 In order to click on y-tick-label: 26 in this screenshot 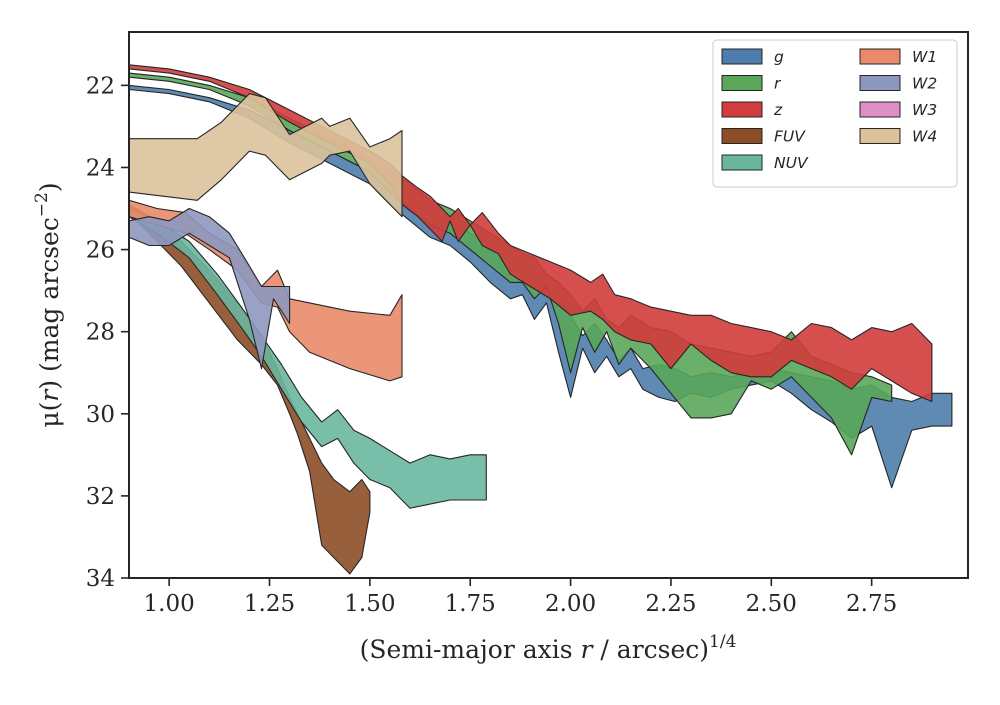, I will do `click(100, 251)`.